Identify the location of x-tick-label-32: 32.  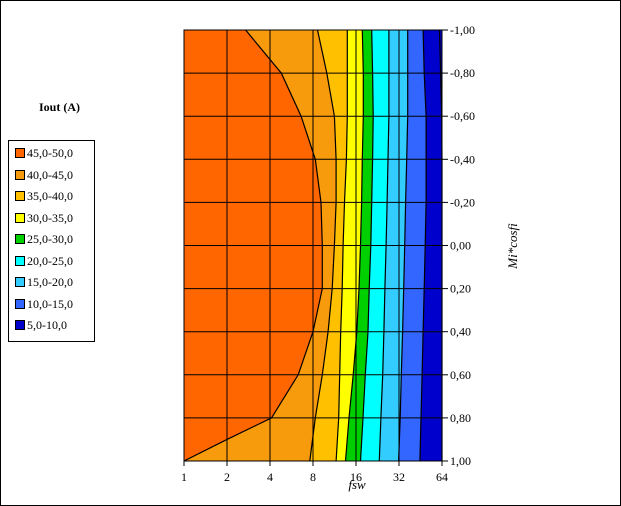
(399, 477).